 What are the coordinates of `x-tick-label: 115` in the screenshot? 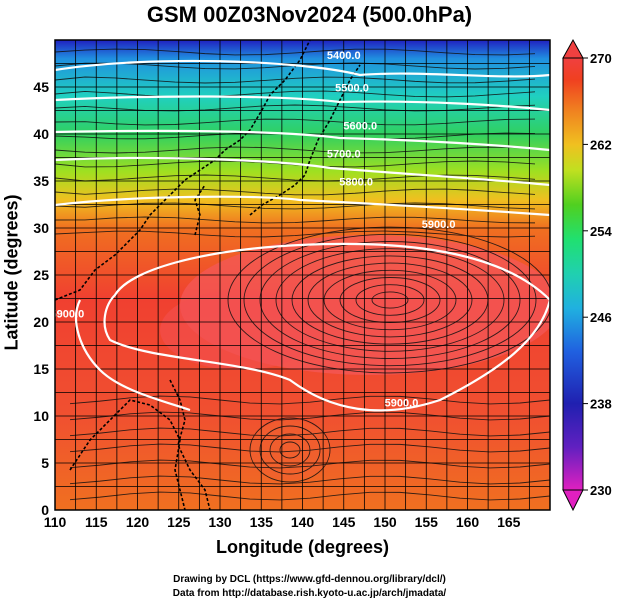 It's located at (96, 522).